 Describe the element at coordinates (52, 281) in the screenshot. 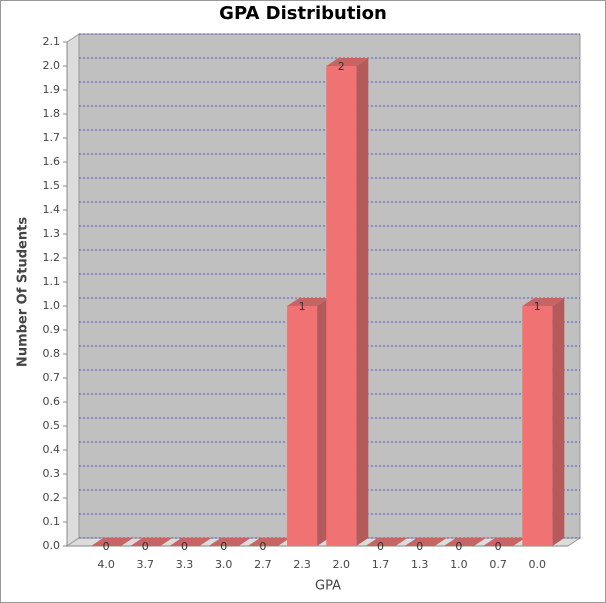

I see `y-tick-label: 1.1` at that location.